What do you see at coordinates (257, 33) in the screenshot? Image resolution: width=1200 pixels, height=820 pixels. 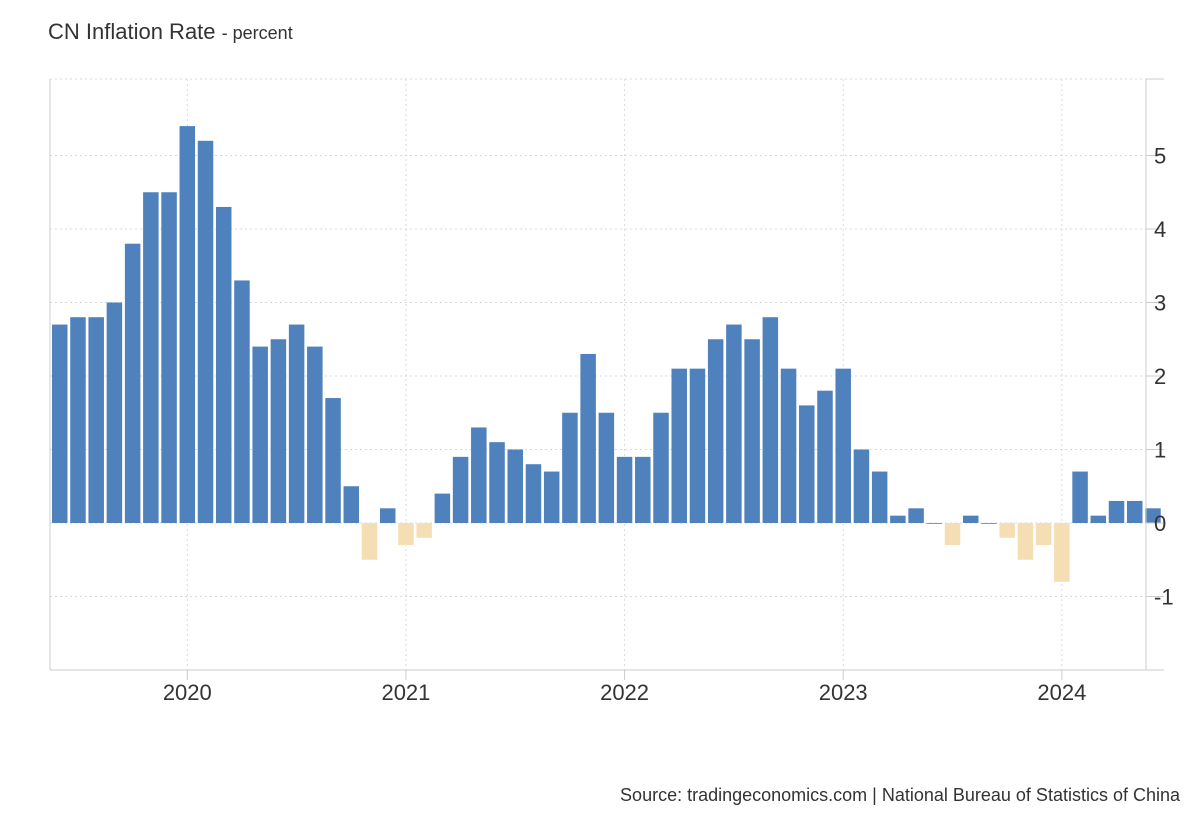 I see `chart-subtitle: - percent` at bounding box center [257, 33].